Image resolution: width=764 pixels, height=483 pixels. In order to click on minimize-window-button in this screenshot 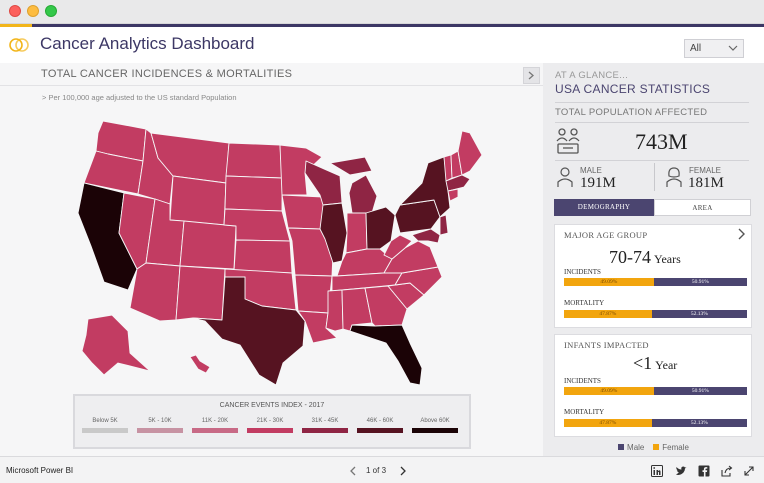, I will do `click(33, 11)`.